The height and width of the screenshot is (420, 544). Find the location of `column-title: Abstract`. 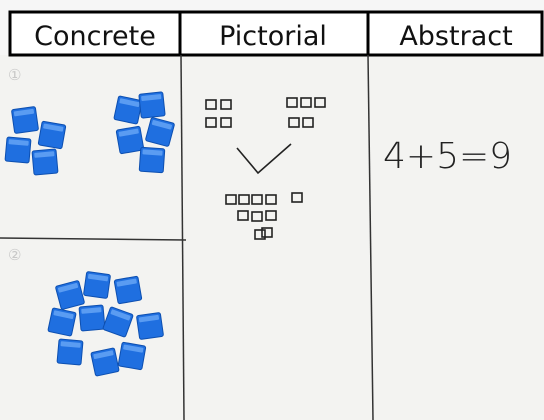

column-title: Abstract is located at coordinates (455, 36).